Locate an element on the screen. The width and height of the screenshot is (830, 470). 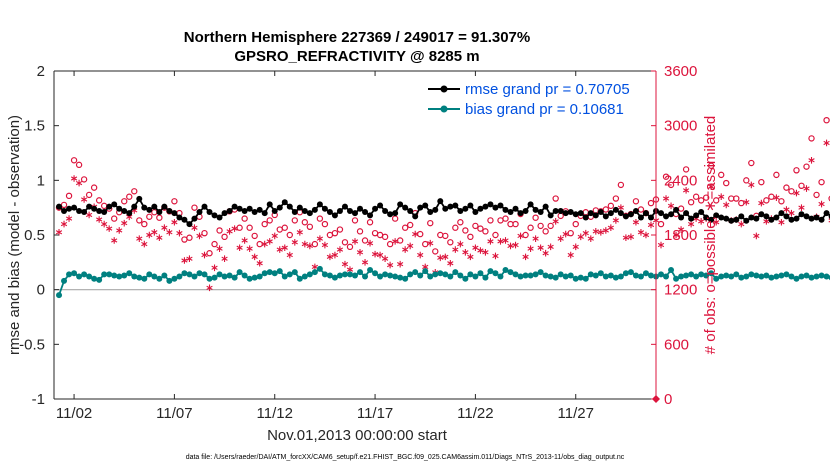
x-tick-label: 11/22 is located at coordinates (475, 413).